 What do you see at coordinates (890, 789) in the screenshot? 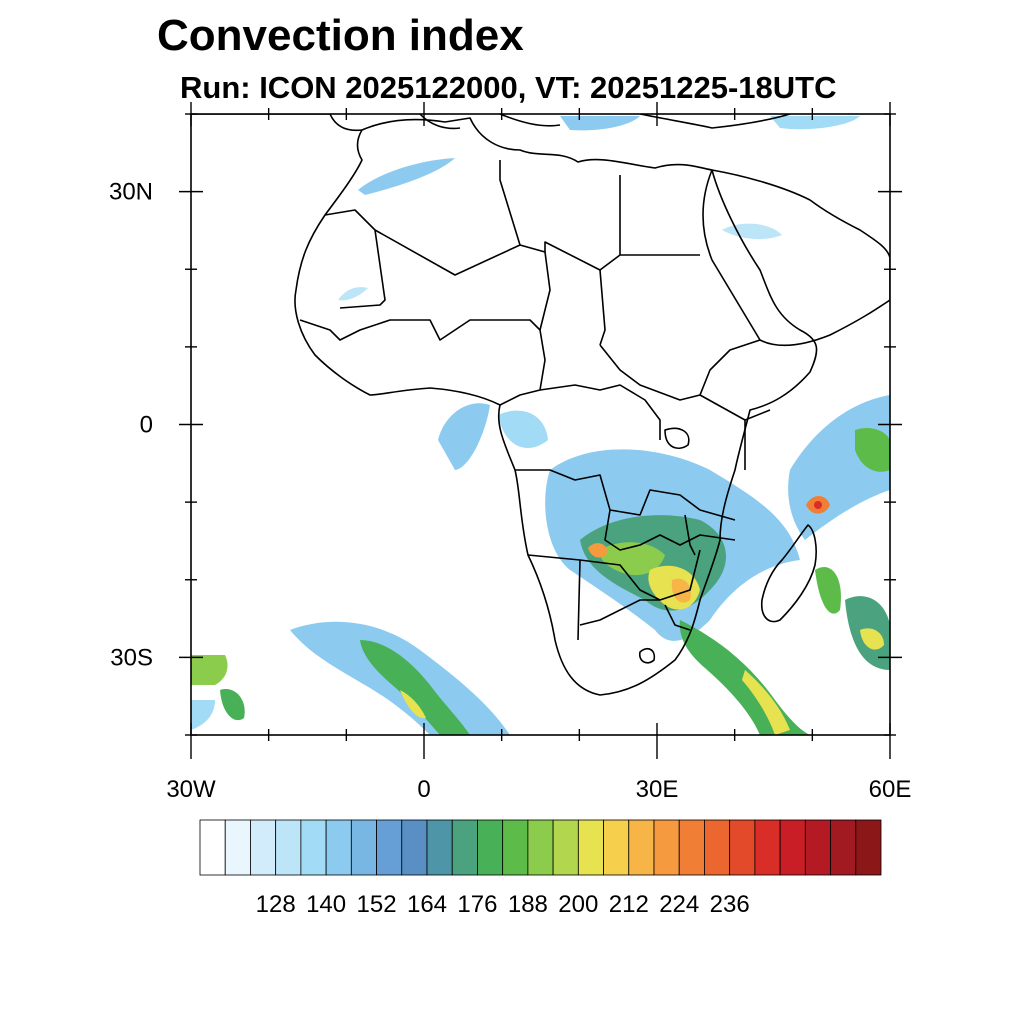
I see `lon-tick-label: 60E` at bounding box center [890, 789].